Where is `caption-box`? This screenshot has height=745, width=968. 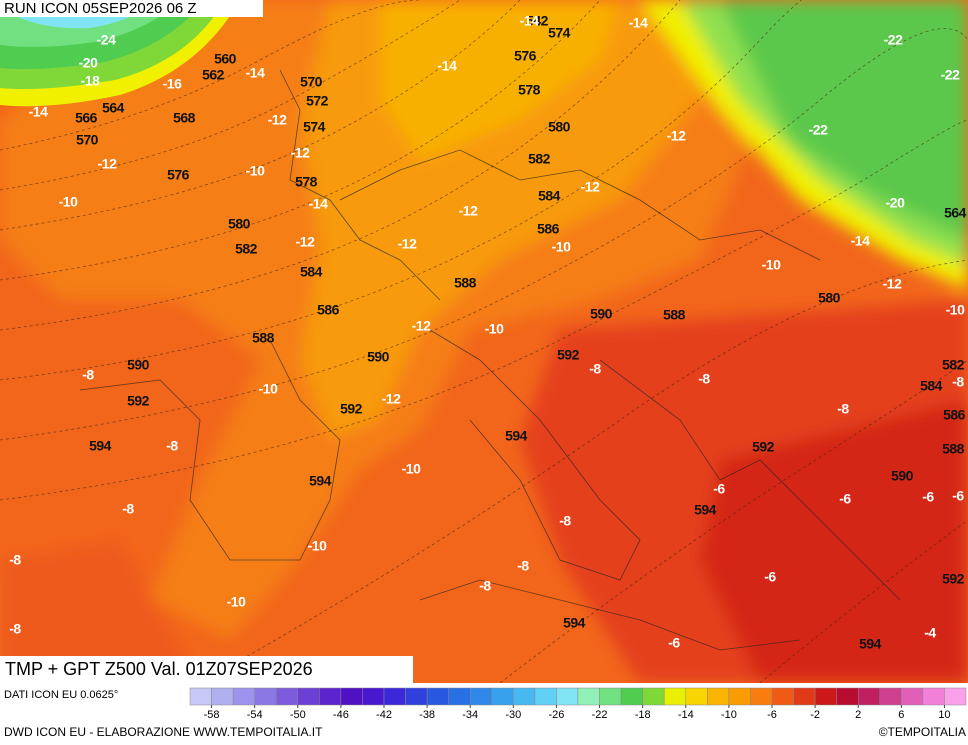 caption-box is located at coordinates (206, 669).